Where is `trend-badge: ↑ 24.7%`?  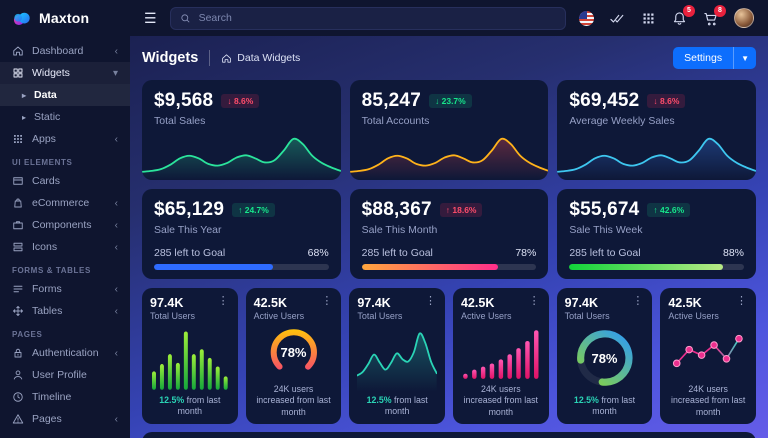
trend-badge: ↑ 24.7% is located at coordinates (253, 210).